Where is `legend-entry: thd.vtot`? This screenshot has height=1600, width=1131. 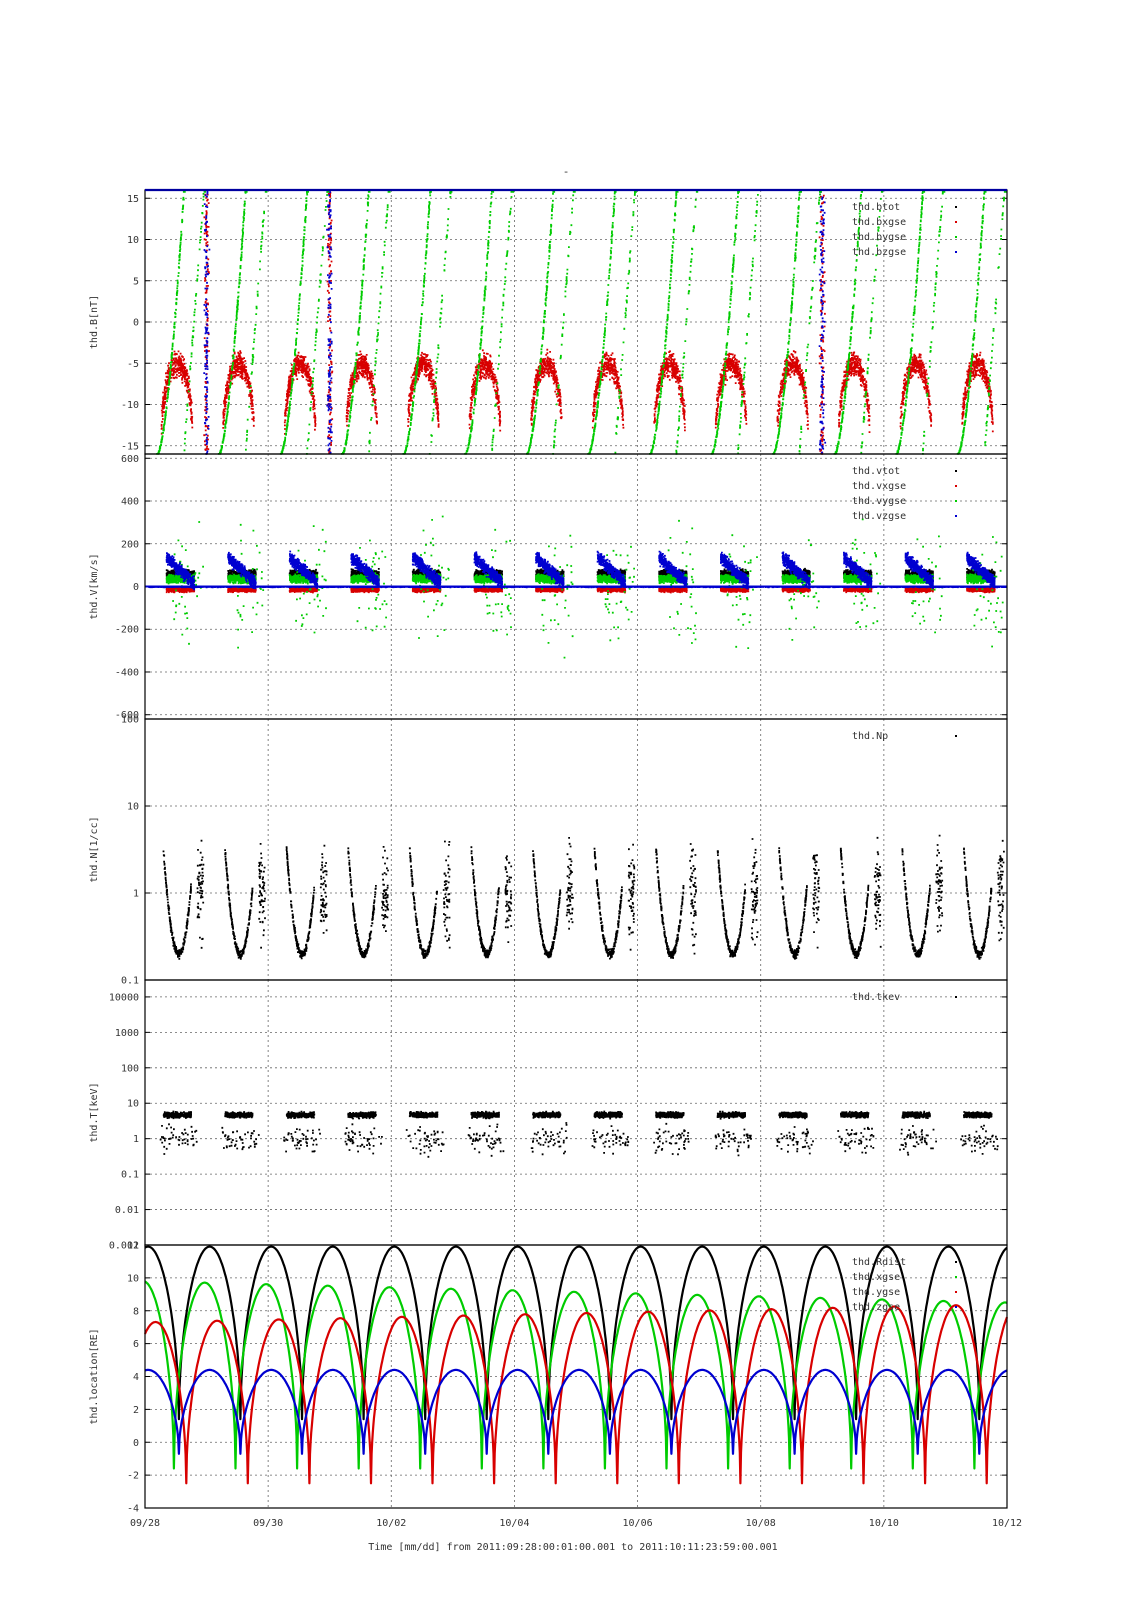
legend-entry: thd.vtot is located at coordinates (876, 471).